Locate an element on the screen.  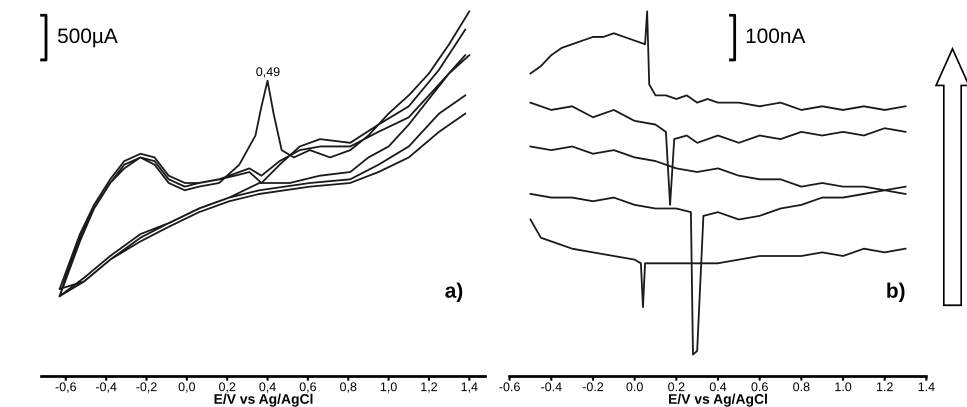
x-tick-label: 0.4 is located at coordinates (718, 387).